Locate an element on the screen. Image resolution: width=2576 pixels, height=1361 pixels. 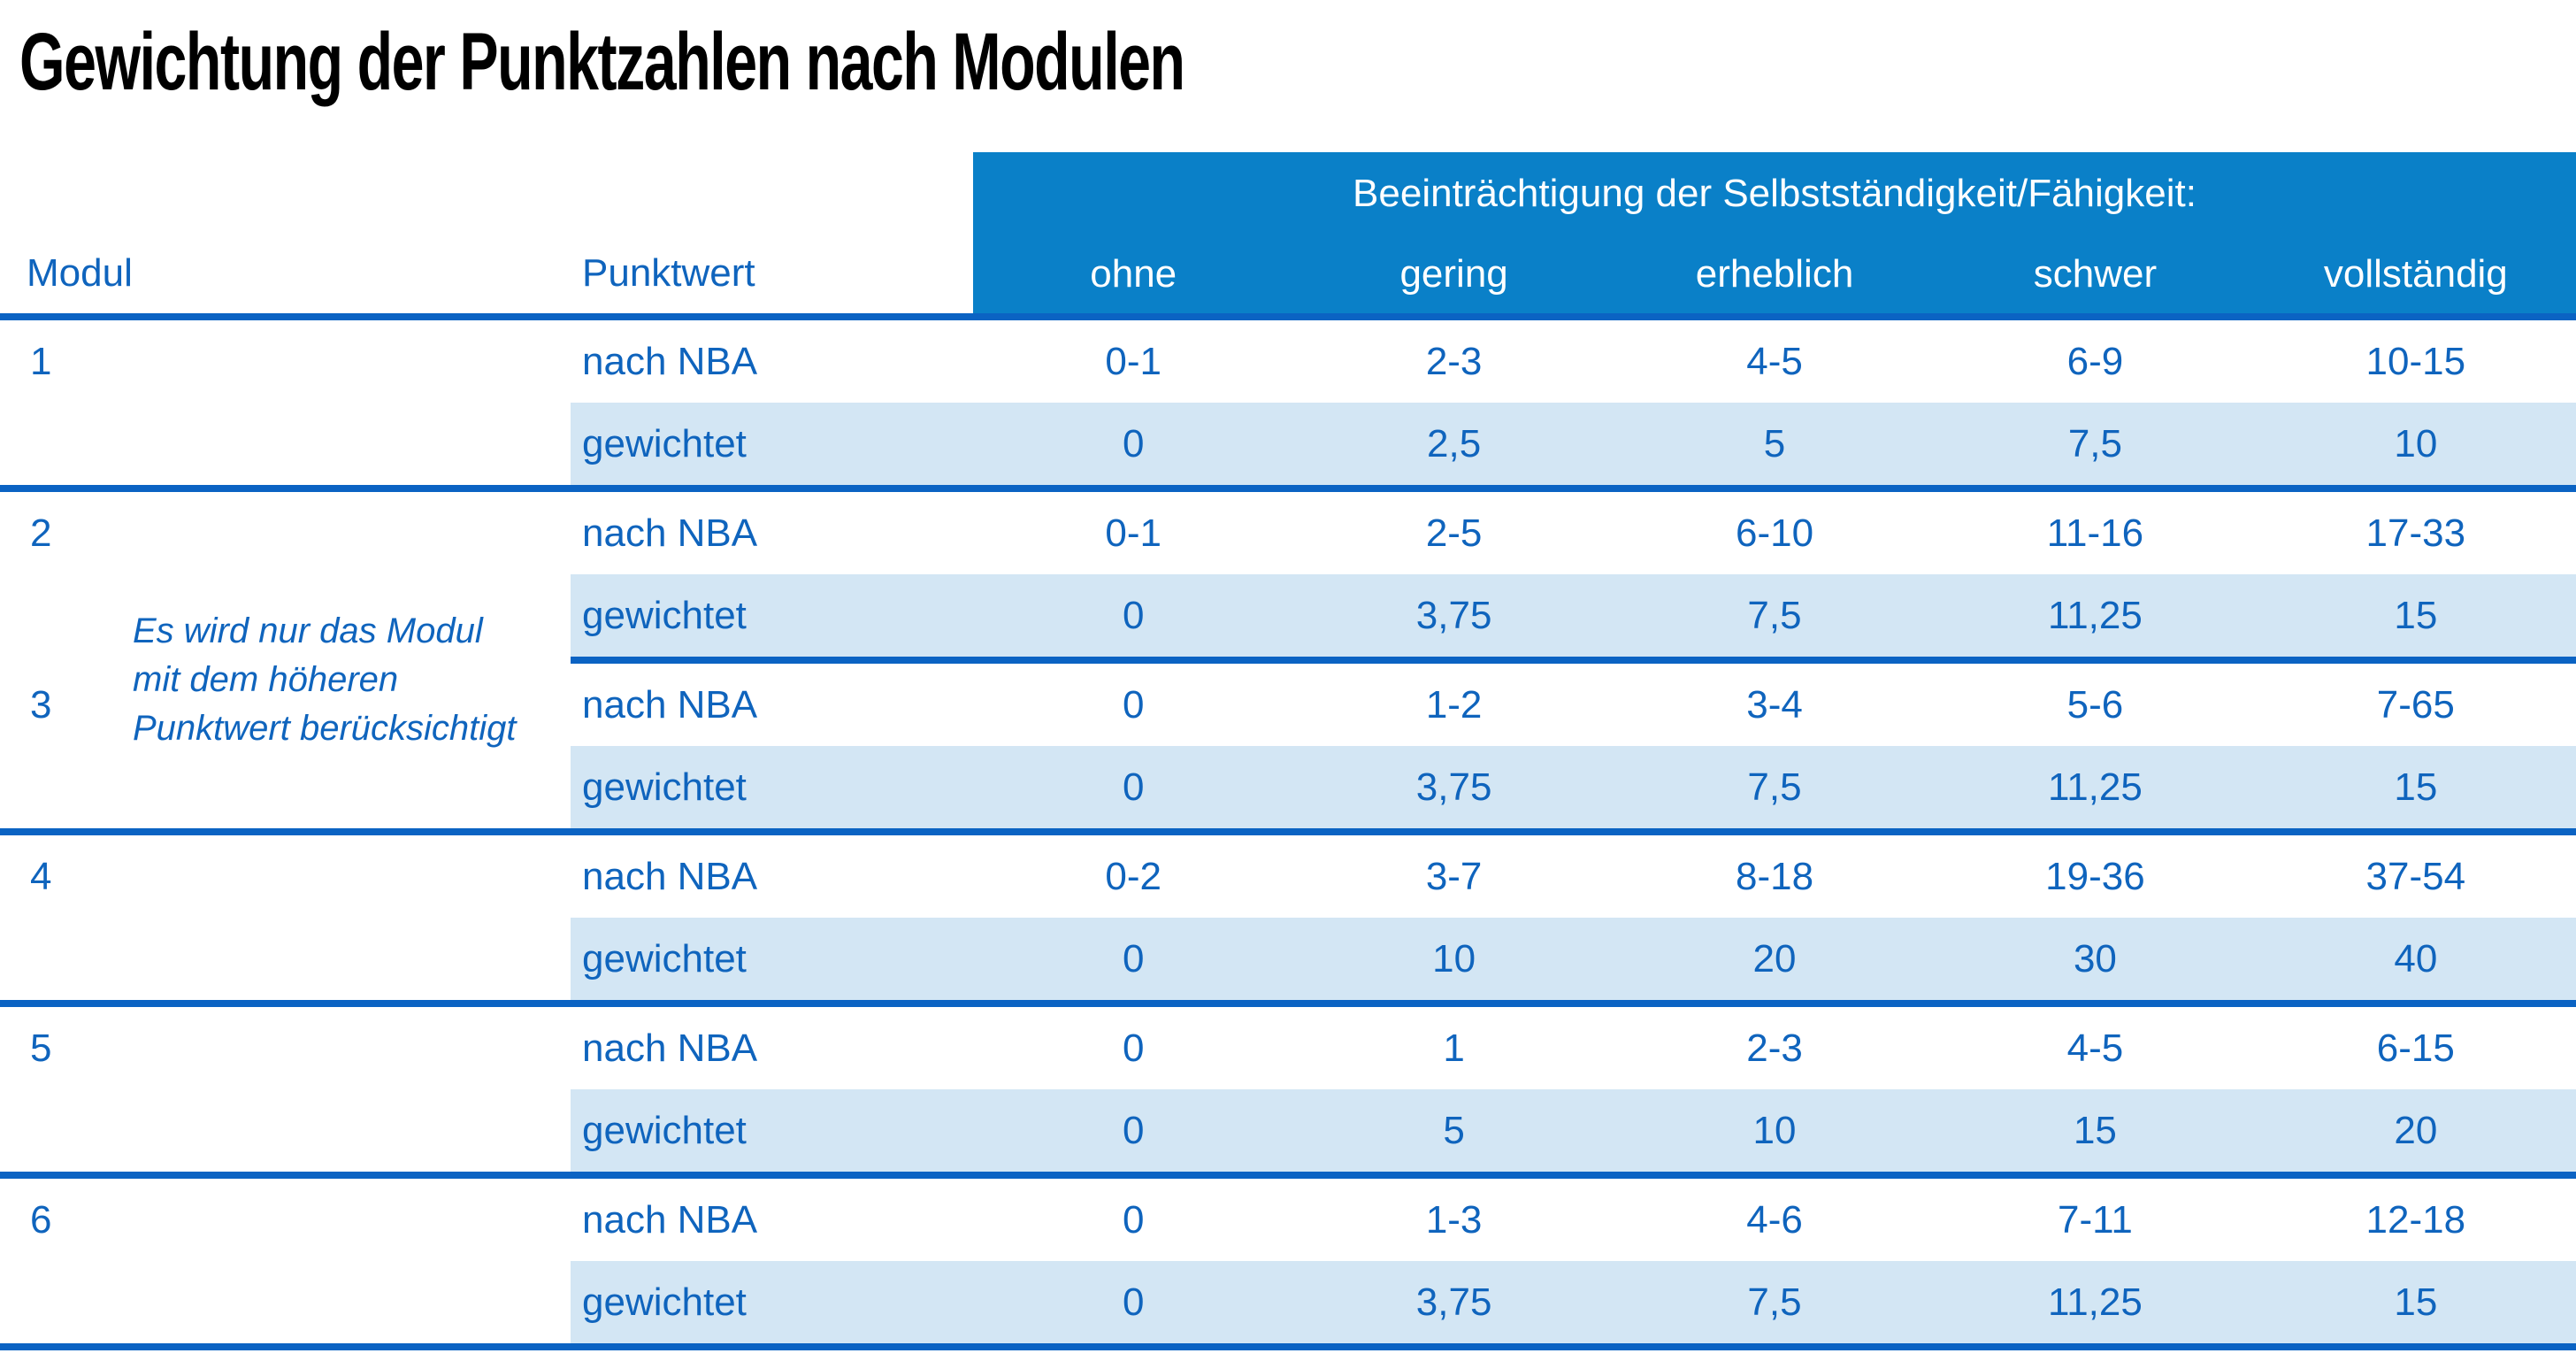
module-number: 2 is located at coordinates (41, 533).